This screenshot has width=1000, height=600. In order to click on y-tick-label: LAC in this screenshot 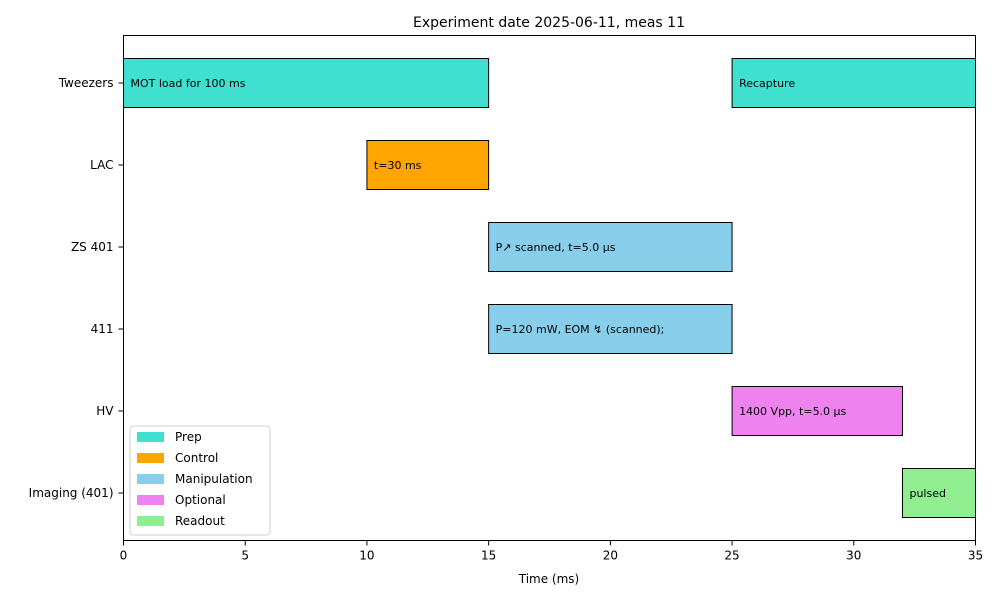, I will do `click(101, 165)`.